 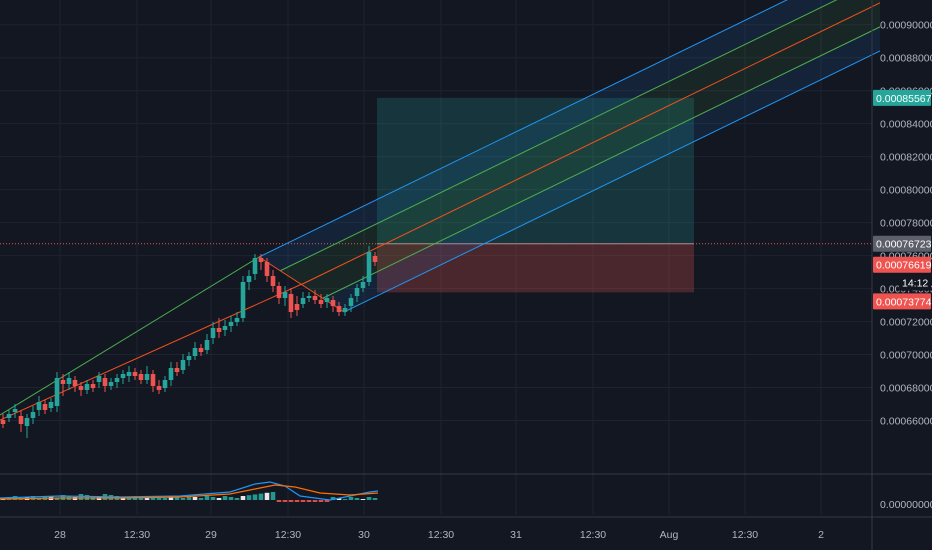 What do you see at coordinates (906, 505) in the screenshot?
I see `macd-zero-label: 0.00000000` at bounding box center [906, 505].